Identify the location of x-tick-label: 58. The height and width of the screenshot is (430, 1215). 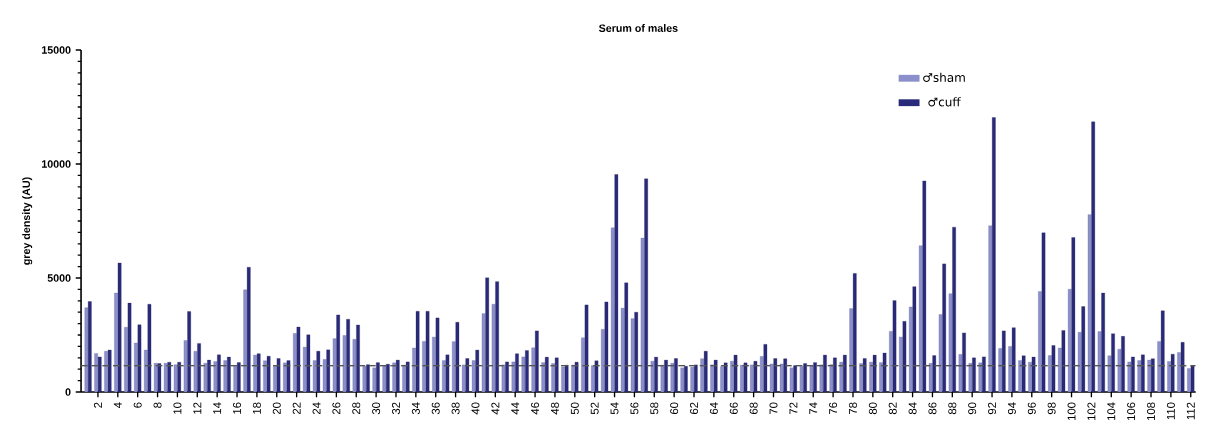
(654, 408).